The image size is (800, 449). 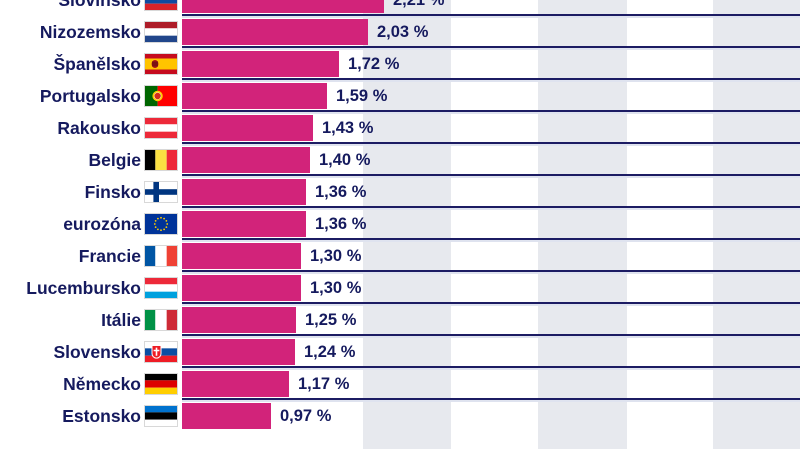 I want to click on flag-spain-icon, so click(x=161, y=64).